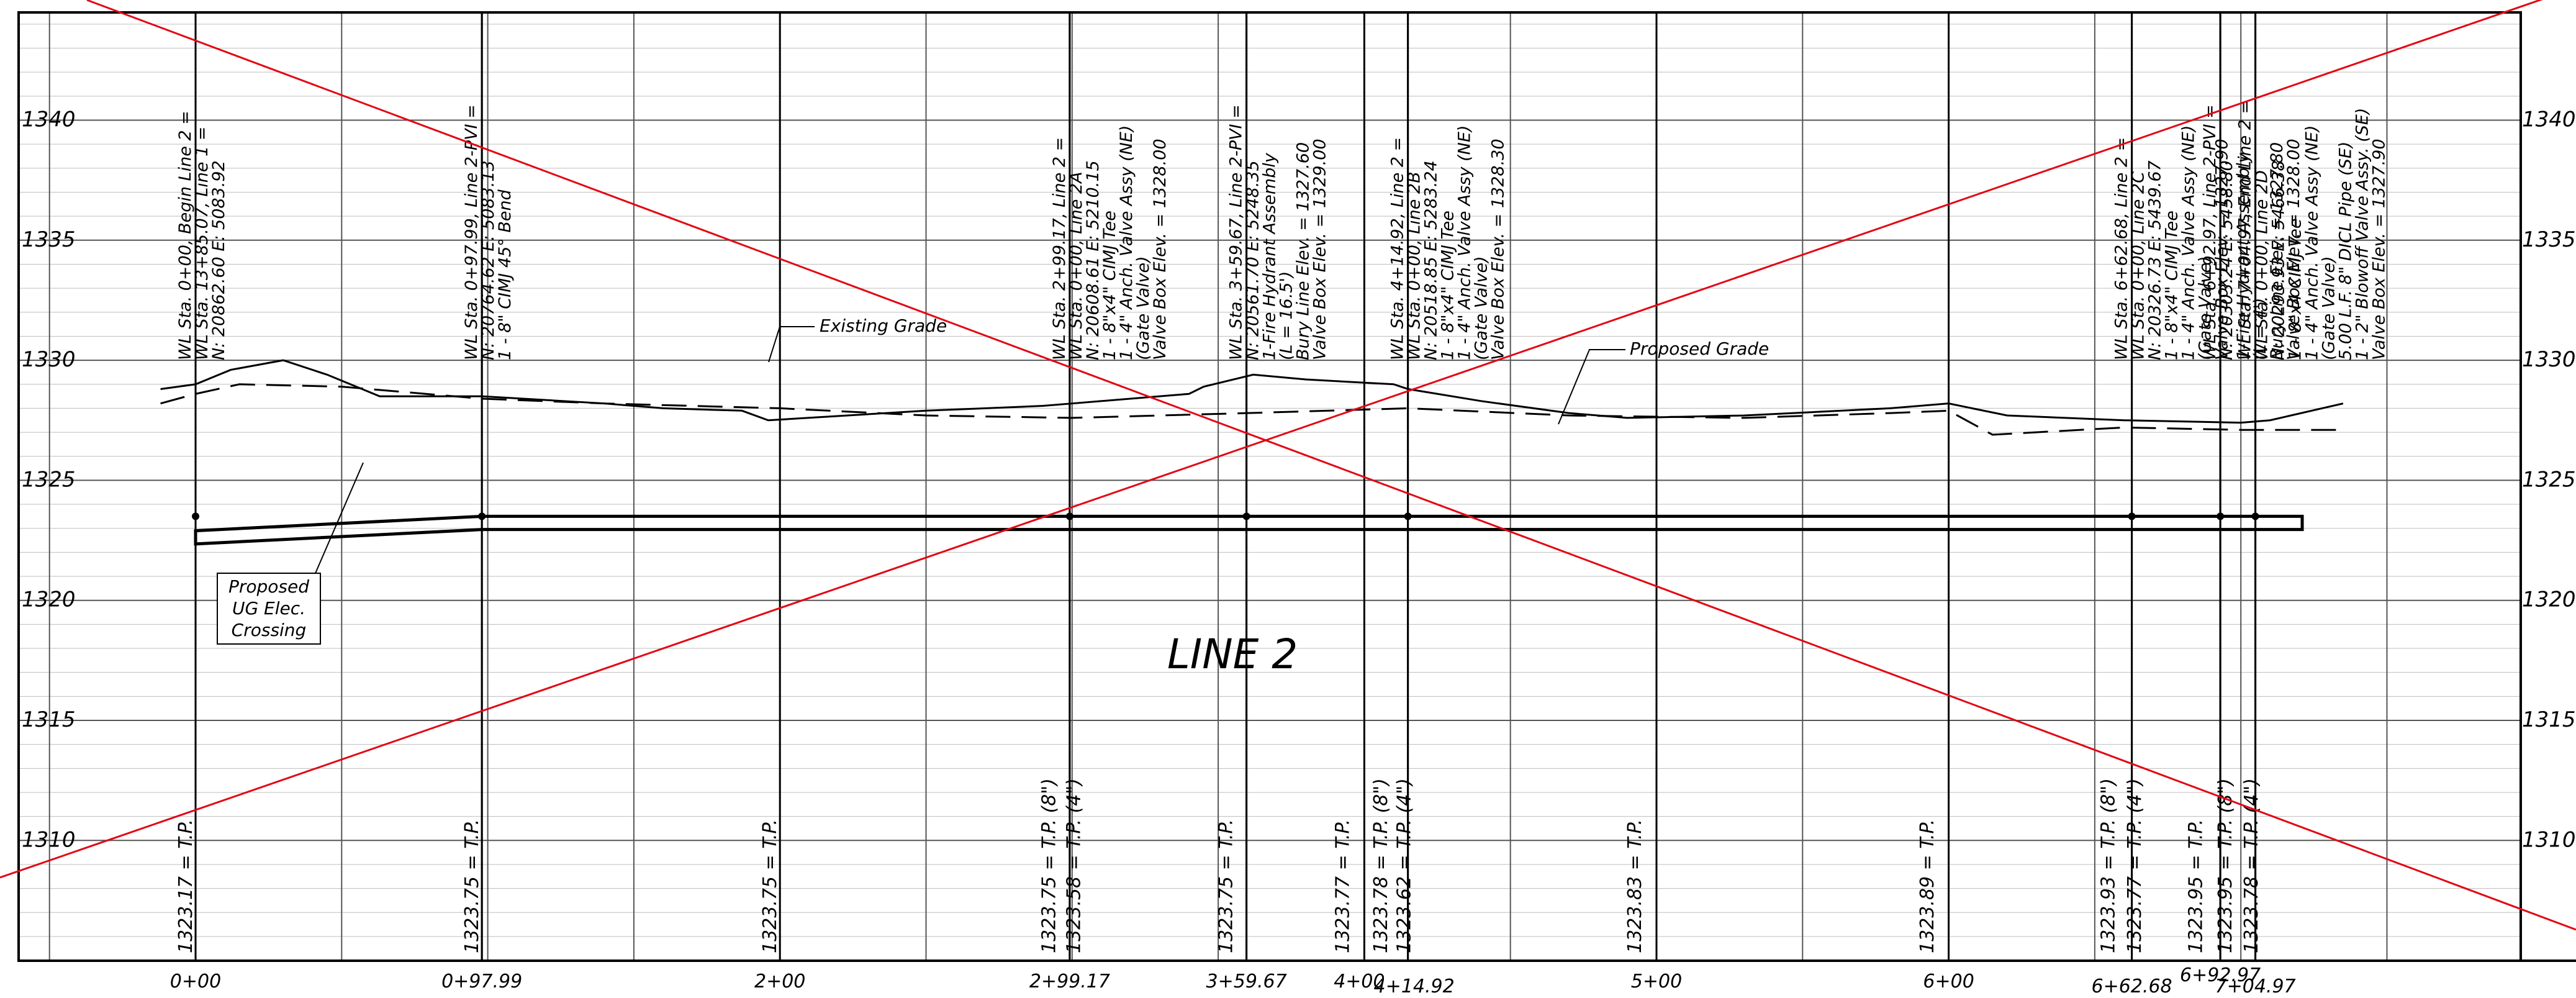 Image resolution: width=2576 pixels, height=998 pixels. Describe the element at coordinates (1286, 315) in the screenshot. I see `callout-text: (L = 16.5')` at that location.